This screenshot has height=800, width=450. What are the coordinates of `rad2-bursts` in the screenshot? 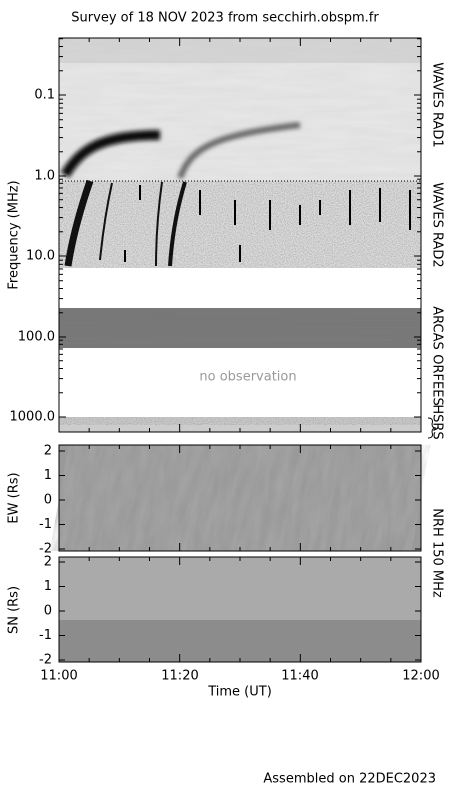 It's located at (125, 223).